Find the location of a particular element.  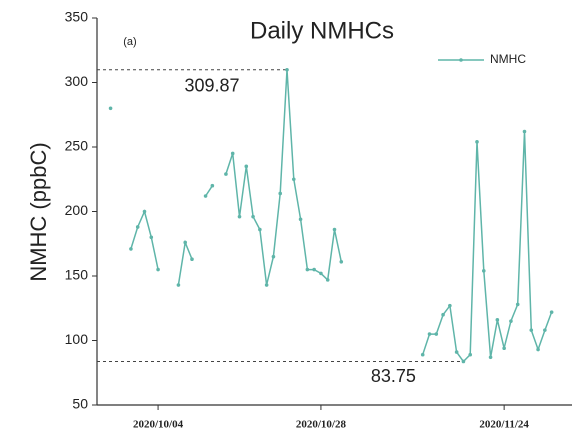

reference-label: 83.75 is located at coordinates (393, 376).